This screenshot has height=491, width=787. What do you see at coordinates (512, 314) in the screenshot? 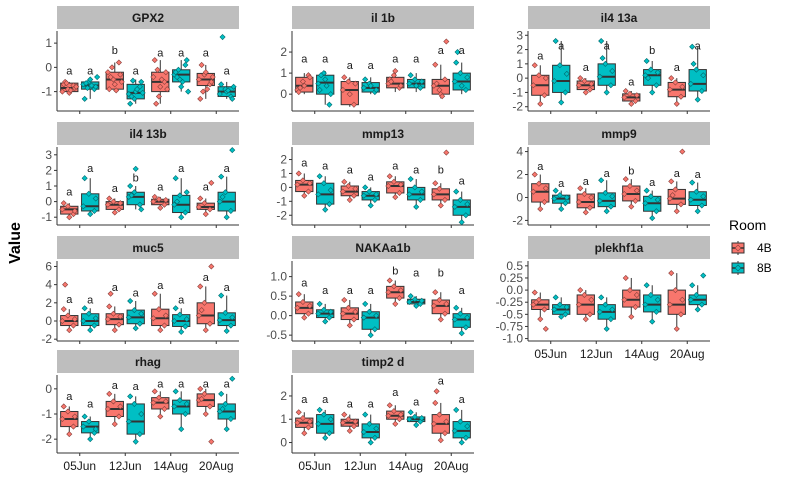
I see `y-tick-label: -0.5` at bounding box center [512, 314].